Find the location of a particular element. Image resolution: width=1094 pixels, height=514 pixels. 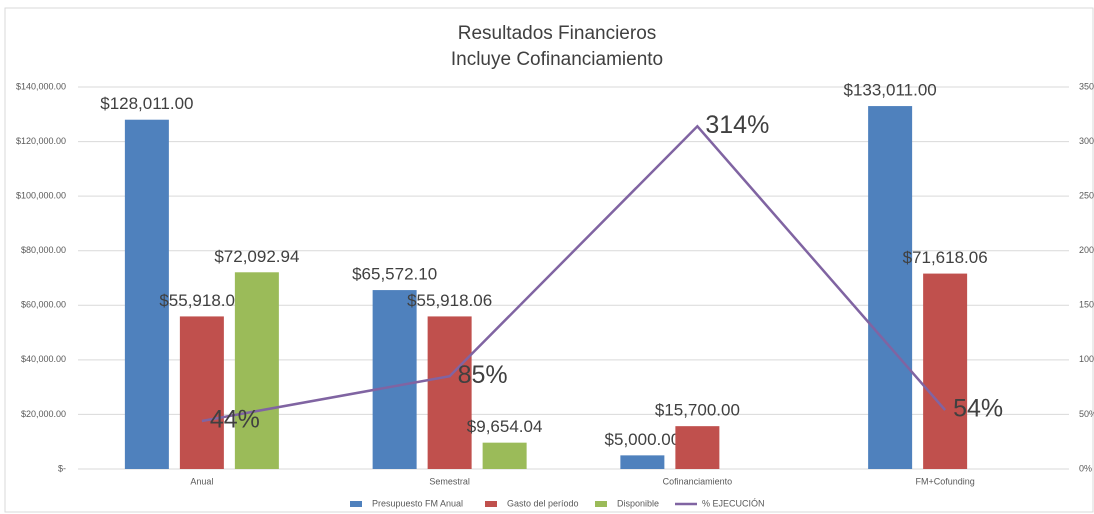

data-label: $71,618.06 is located at coordinates (945, 257).